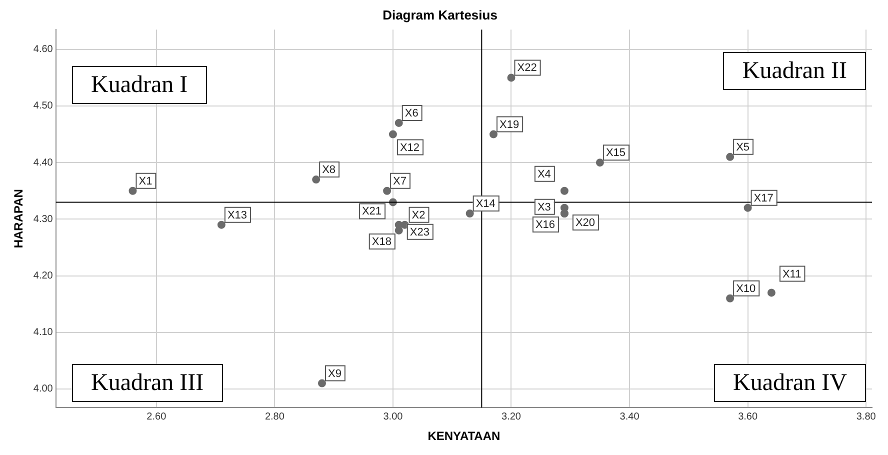 Image resolution: width=888 pixels, height=455 pixels. Describe the element at coordinates (43, 106) in the screenshot. I see `y-tick-label: 4.50` at that location.